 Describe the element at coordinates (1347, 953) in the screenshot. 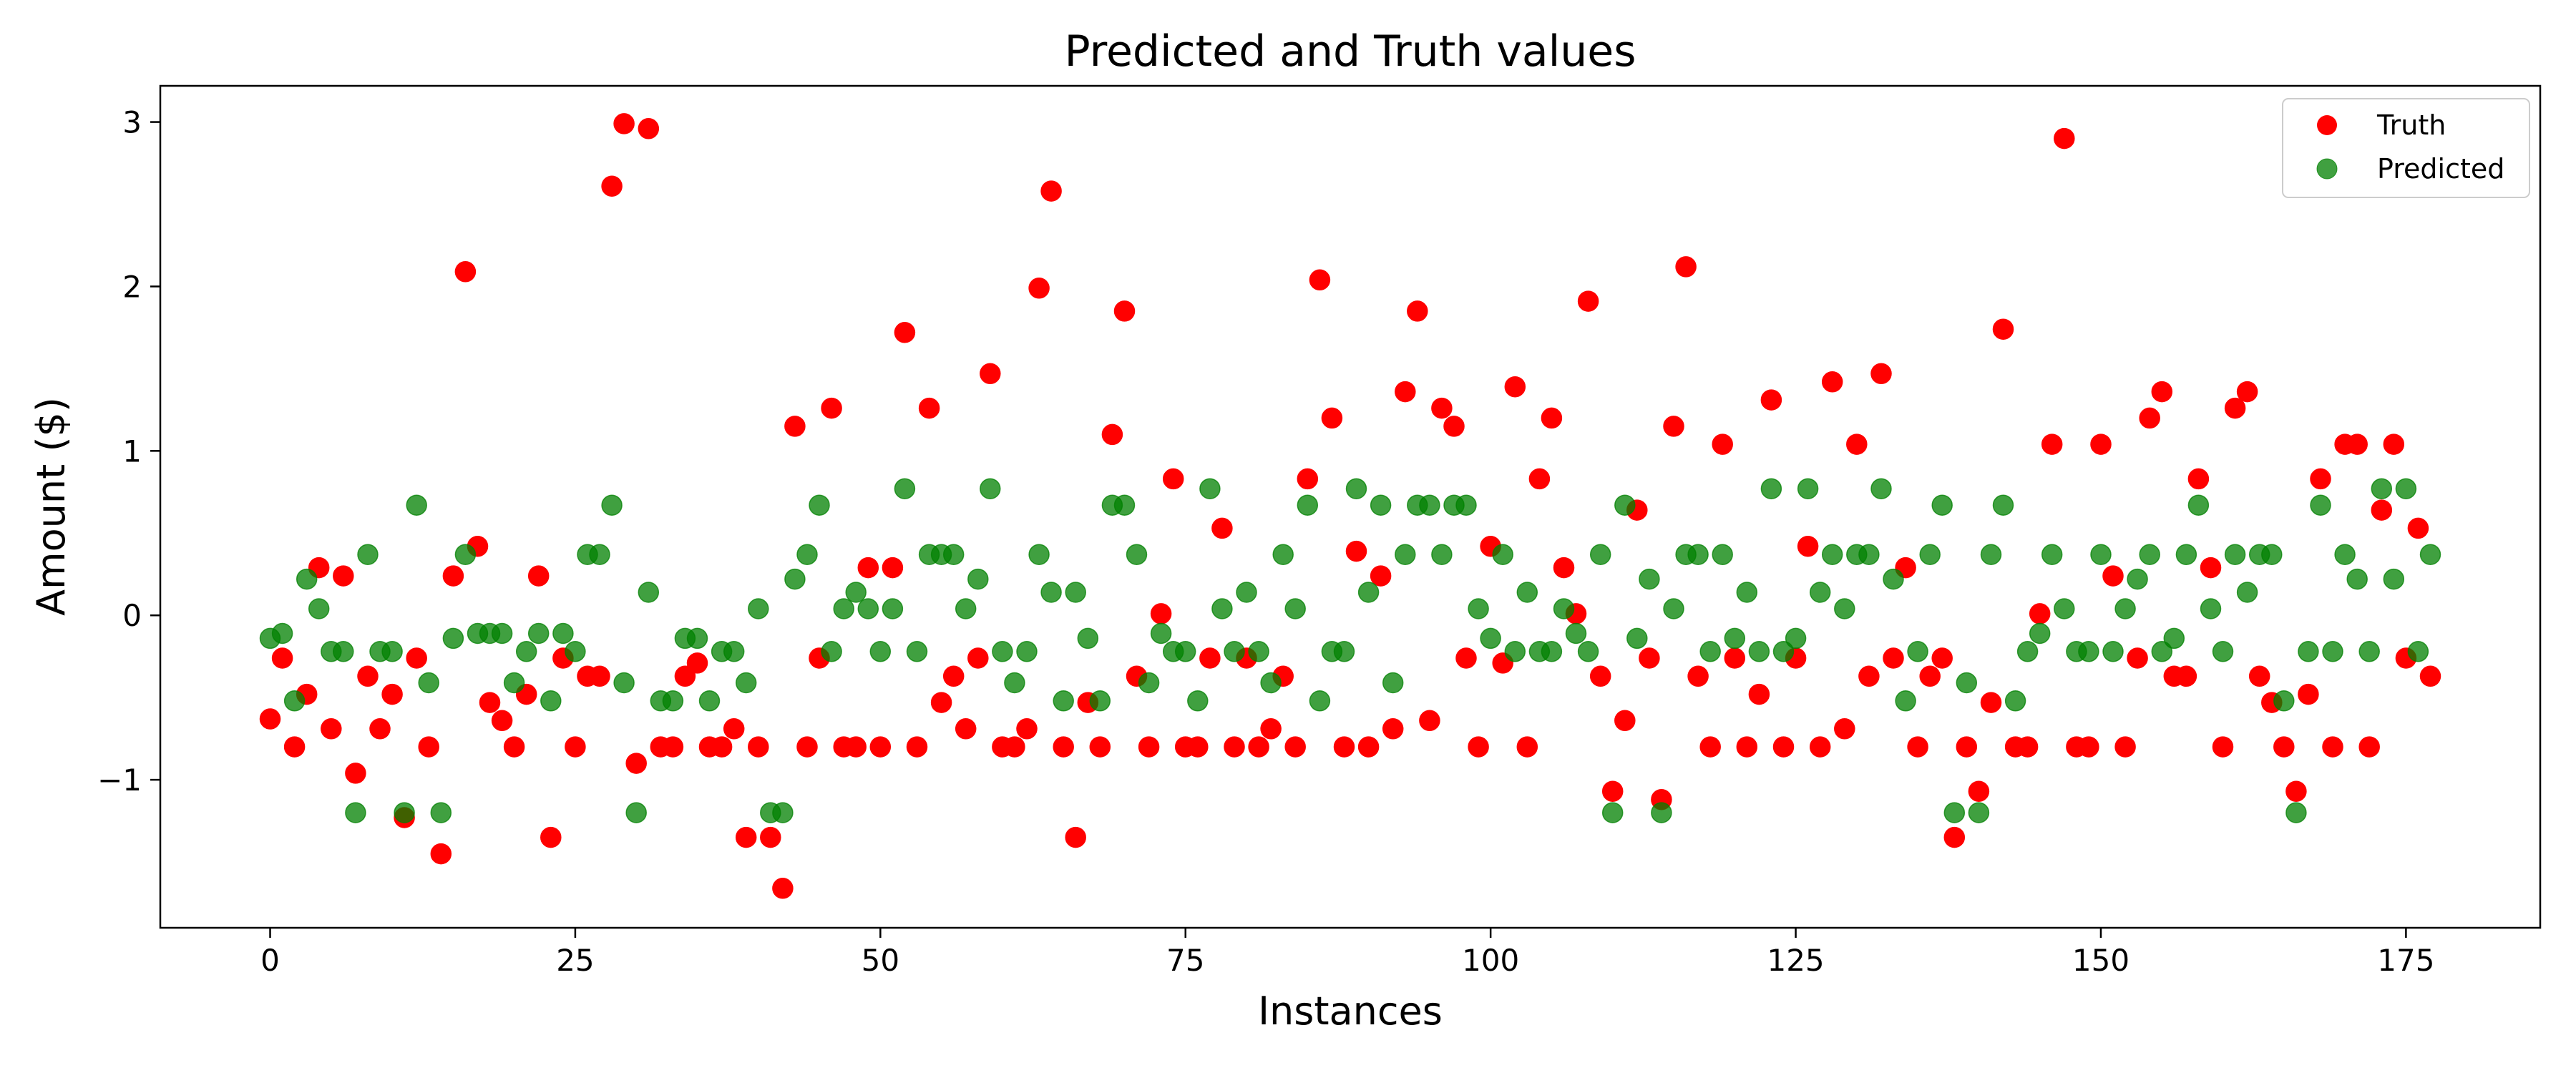

I see `x-axis-ticks: 0 25 50 75 100 125 150 175` at that location.